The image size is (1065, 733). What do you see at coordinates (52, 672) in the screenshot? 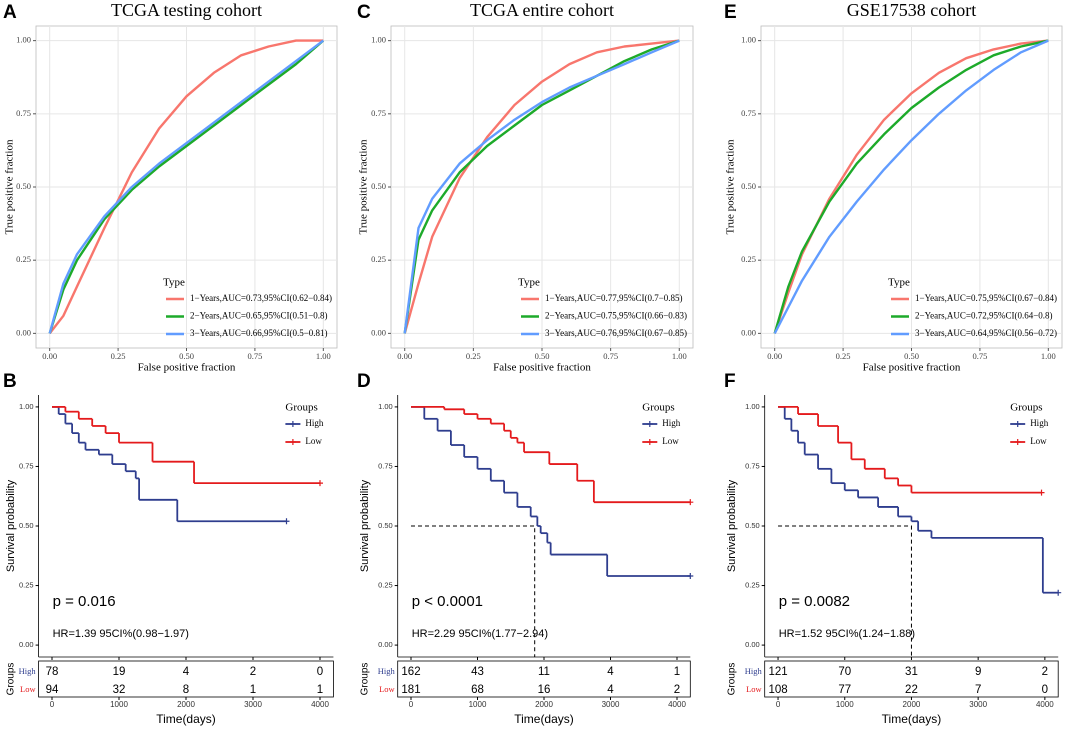
I see `risk-count: 78` at bounding box center [52, 672].